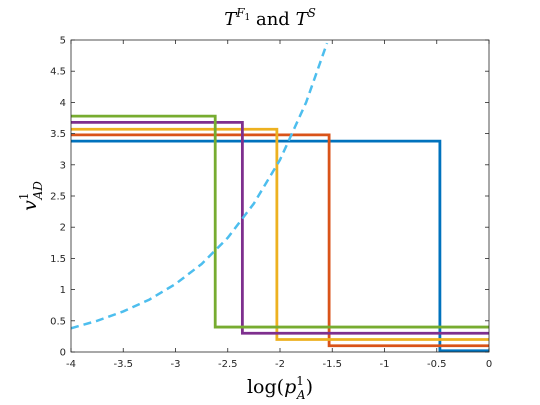  What do you see at coordinates (385, 364) in the screenshot?
I see `x-tick-label: -1` at bounding box center [385, 364].